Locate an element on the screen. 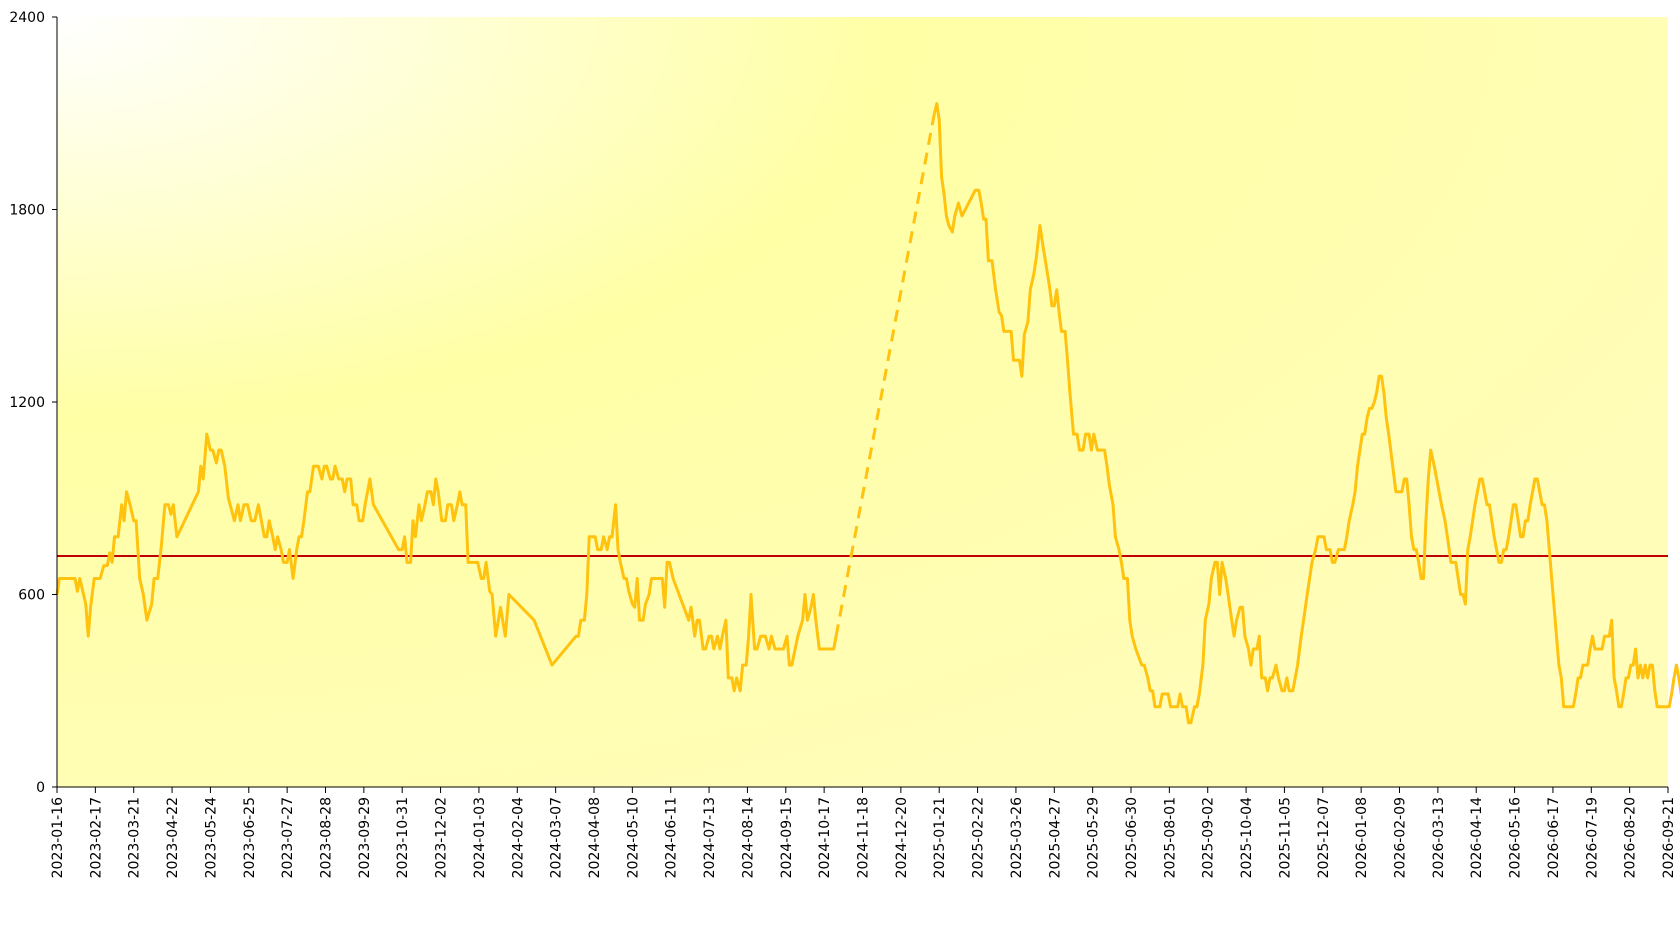  y-tick-label: 1200 is located at coordinates (27, 403).